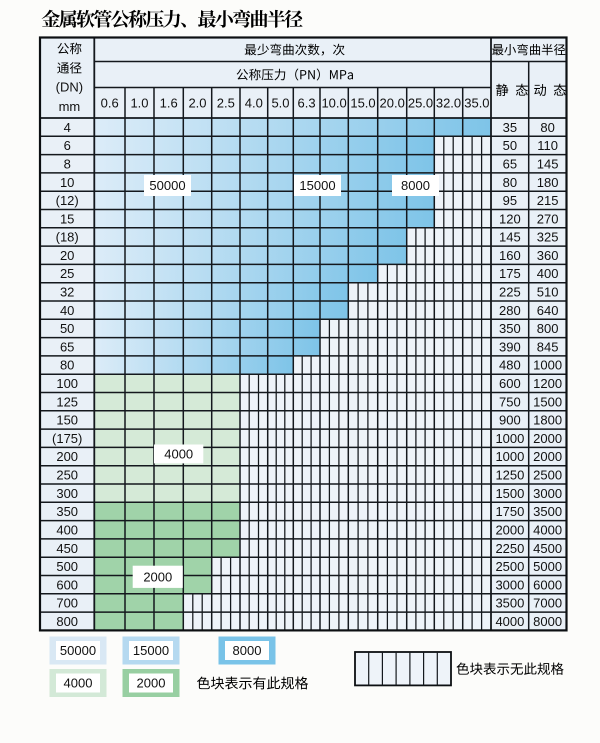  Describe the element at coordinates (510, 200) in the screenshot. I see `svg-text: 95` at that location.